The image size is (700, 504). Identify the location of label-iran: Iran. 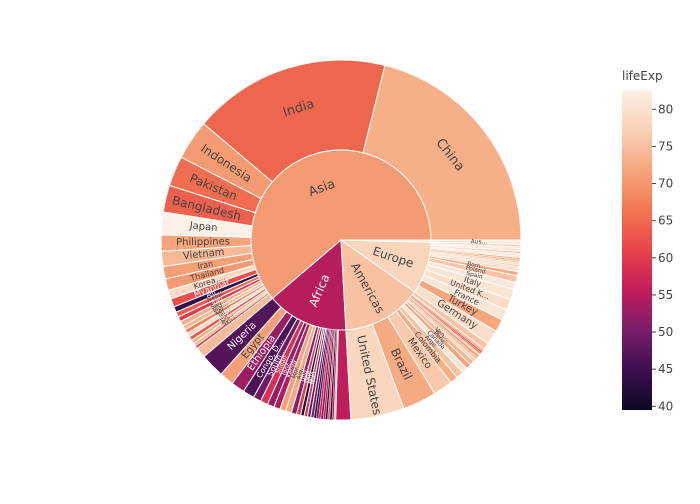
(205, 265).